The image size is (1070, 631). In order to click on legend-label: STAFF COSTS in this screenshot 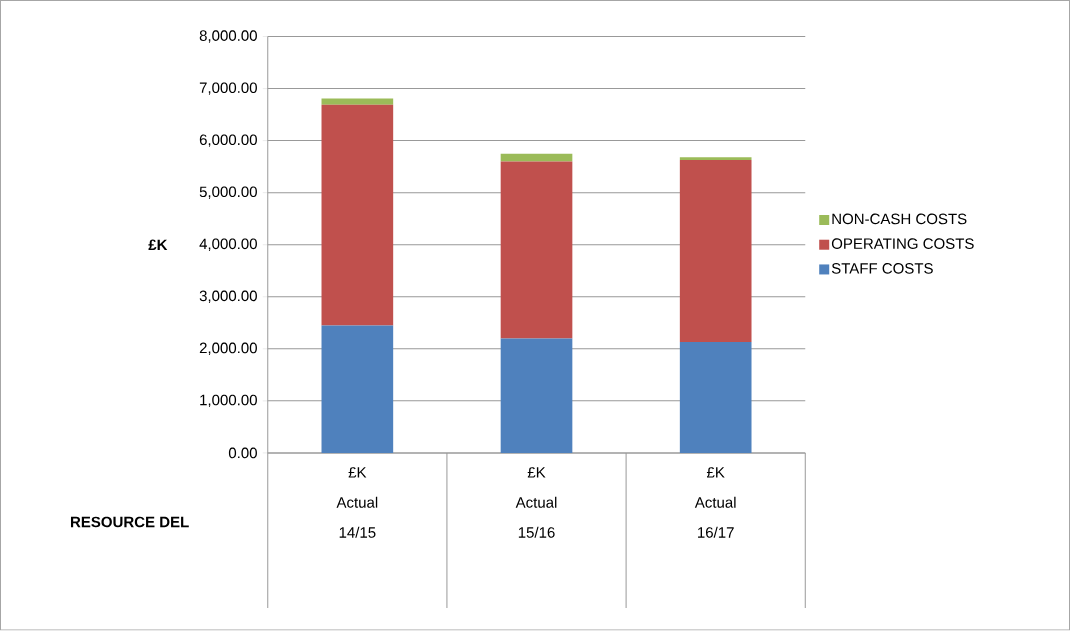, I will do `click(882, 268)`.